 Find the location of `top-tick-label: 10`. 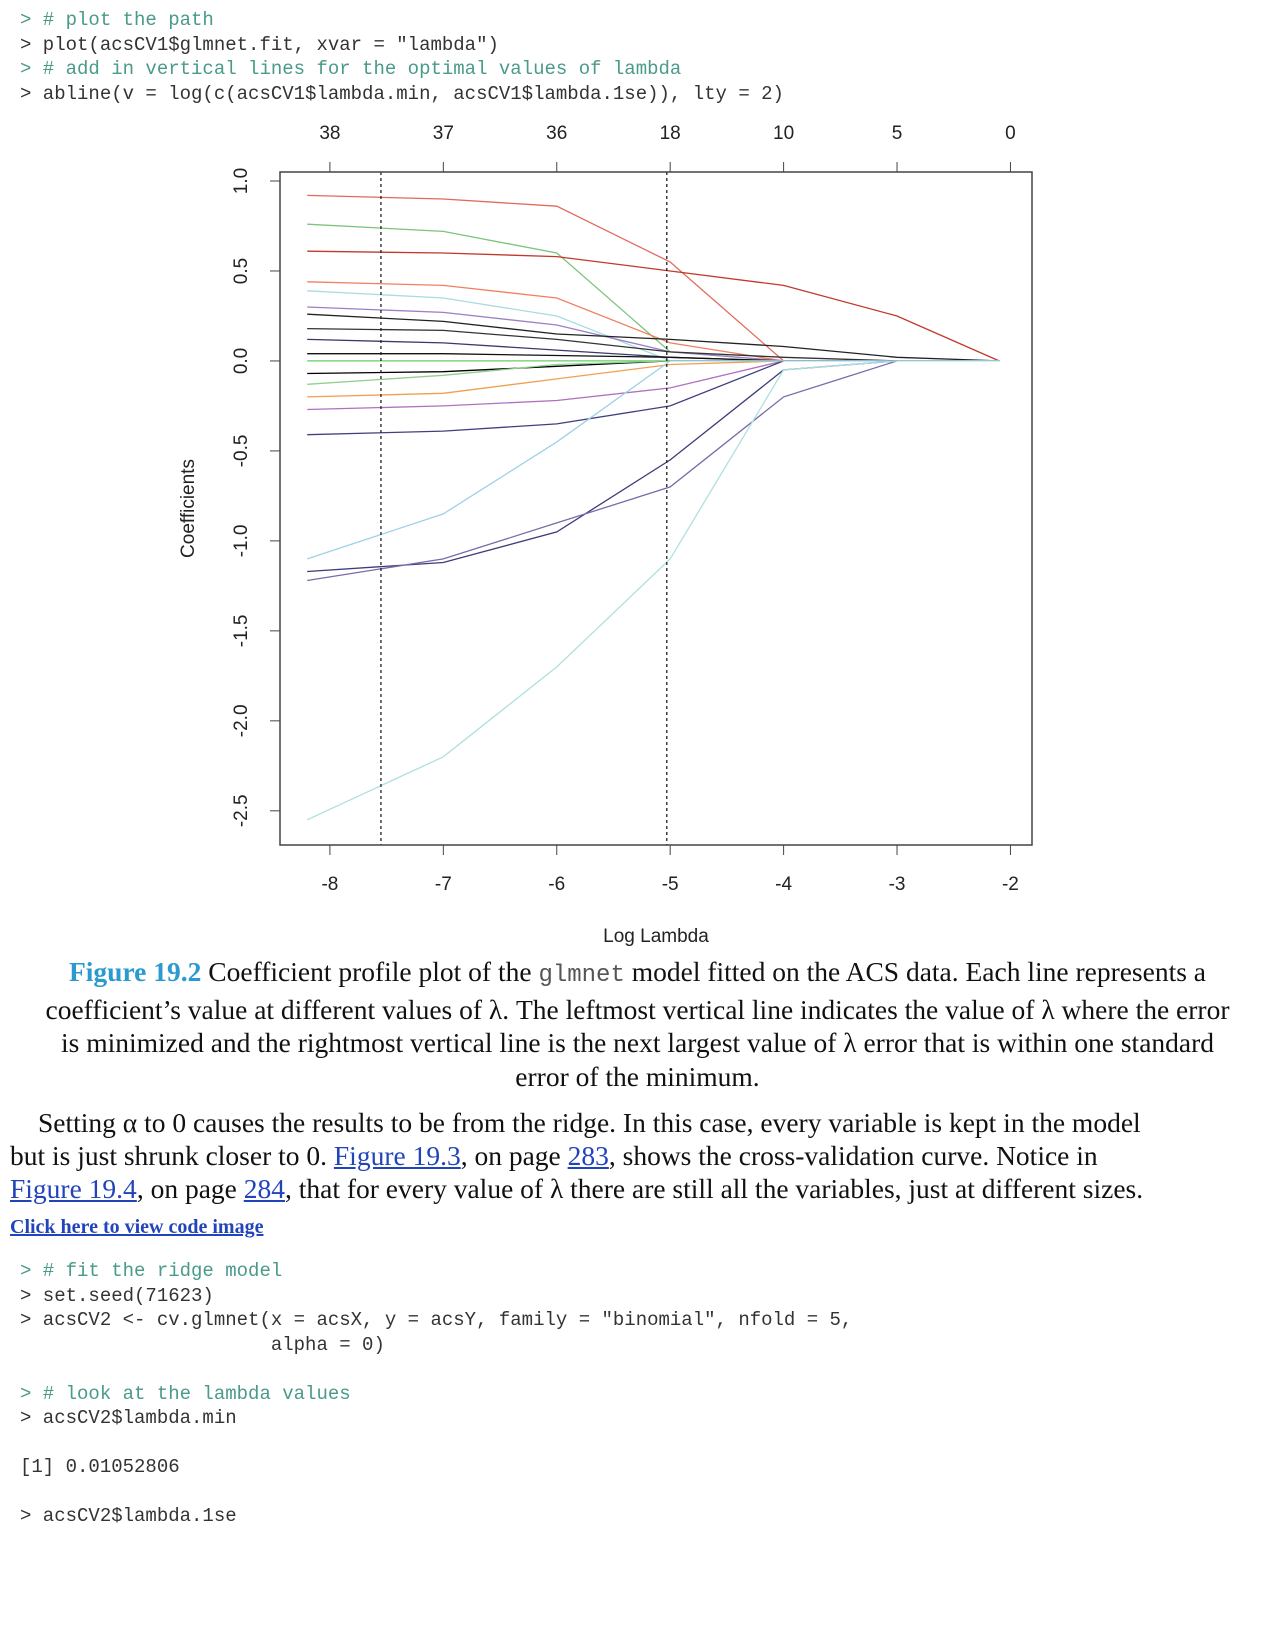

top-tick-label: 10 is located at coordinates (783, 133).